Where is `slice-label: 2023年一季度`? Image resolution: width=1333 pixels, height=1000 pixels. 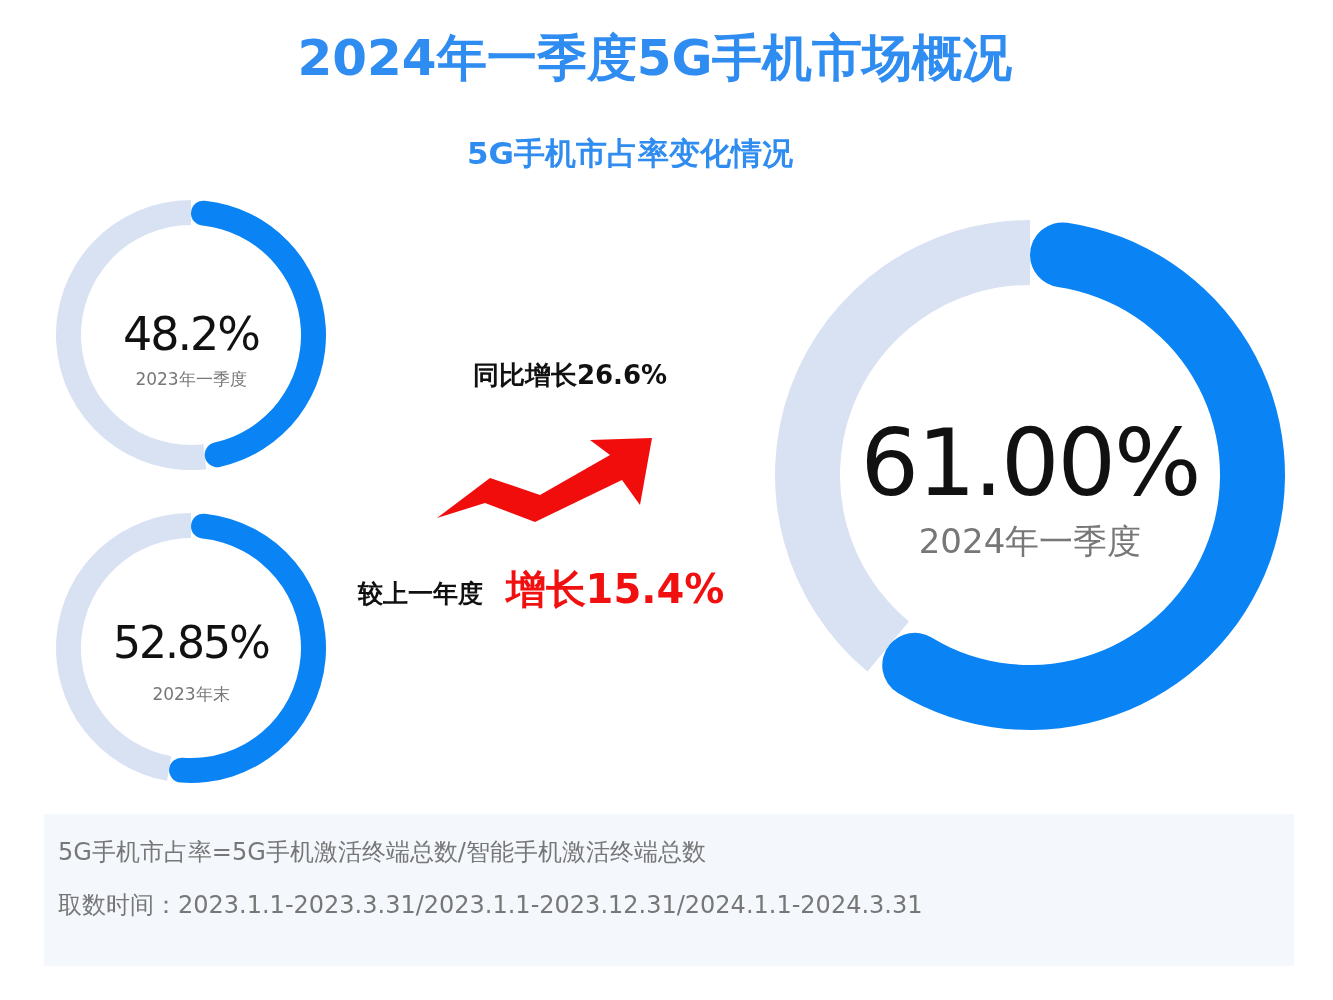
slice-label: 2023年一季度 is located at coordinates (191, 379).